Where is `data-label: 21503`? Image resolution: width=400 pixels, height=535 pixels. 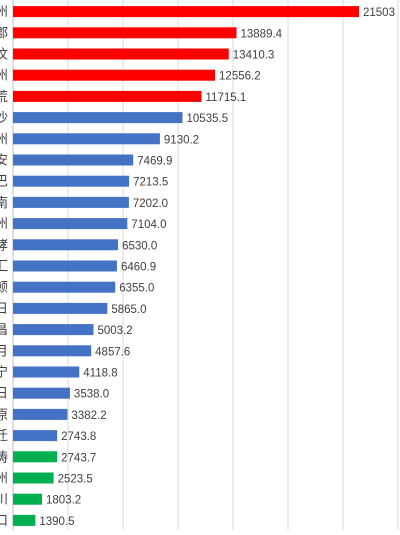 data-label: 21503 is located at coordinates (379, 13).